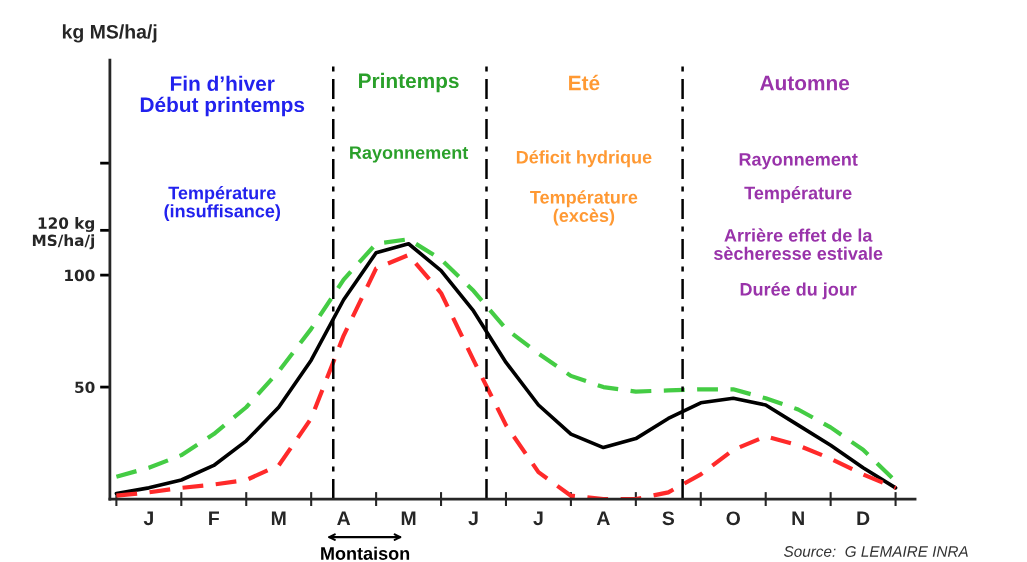 This screenshot has height=562, width=1027. I want to click on annotation: Température (excès), so click(584, 208).